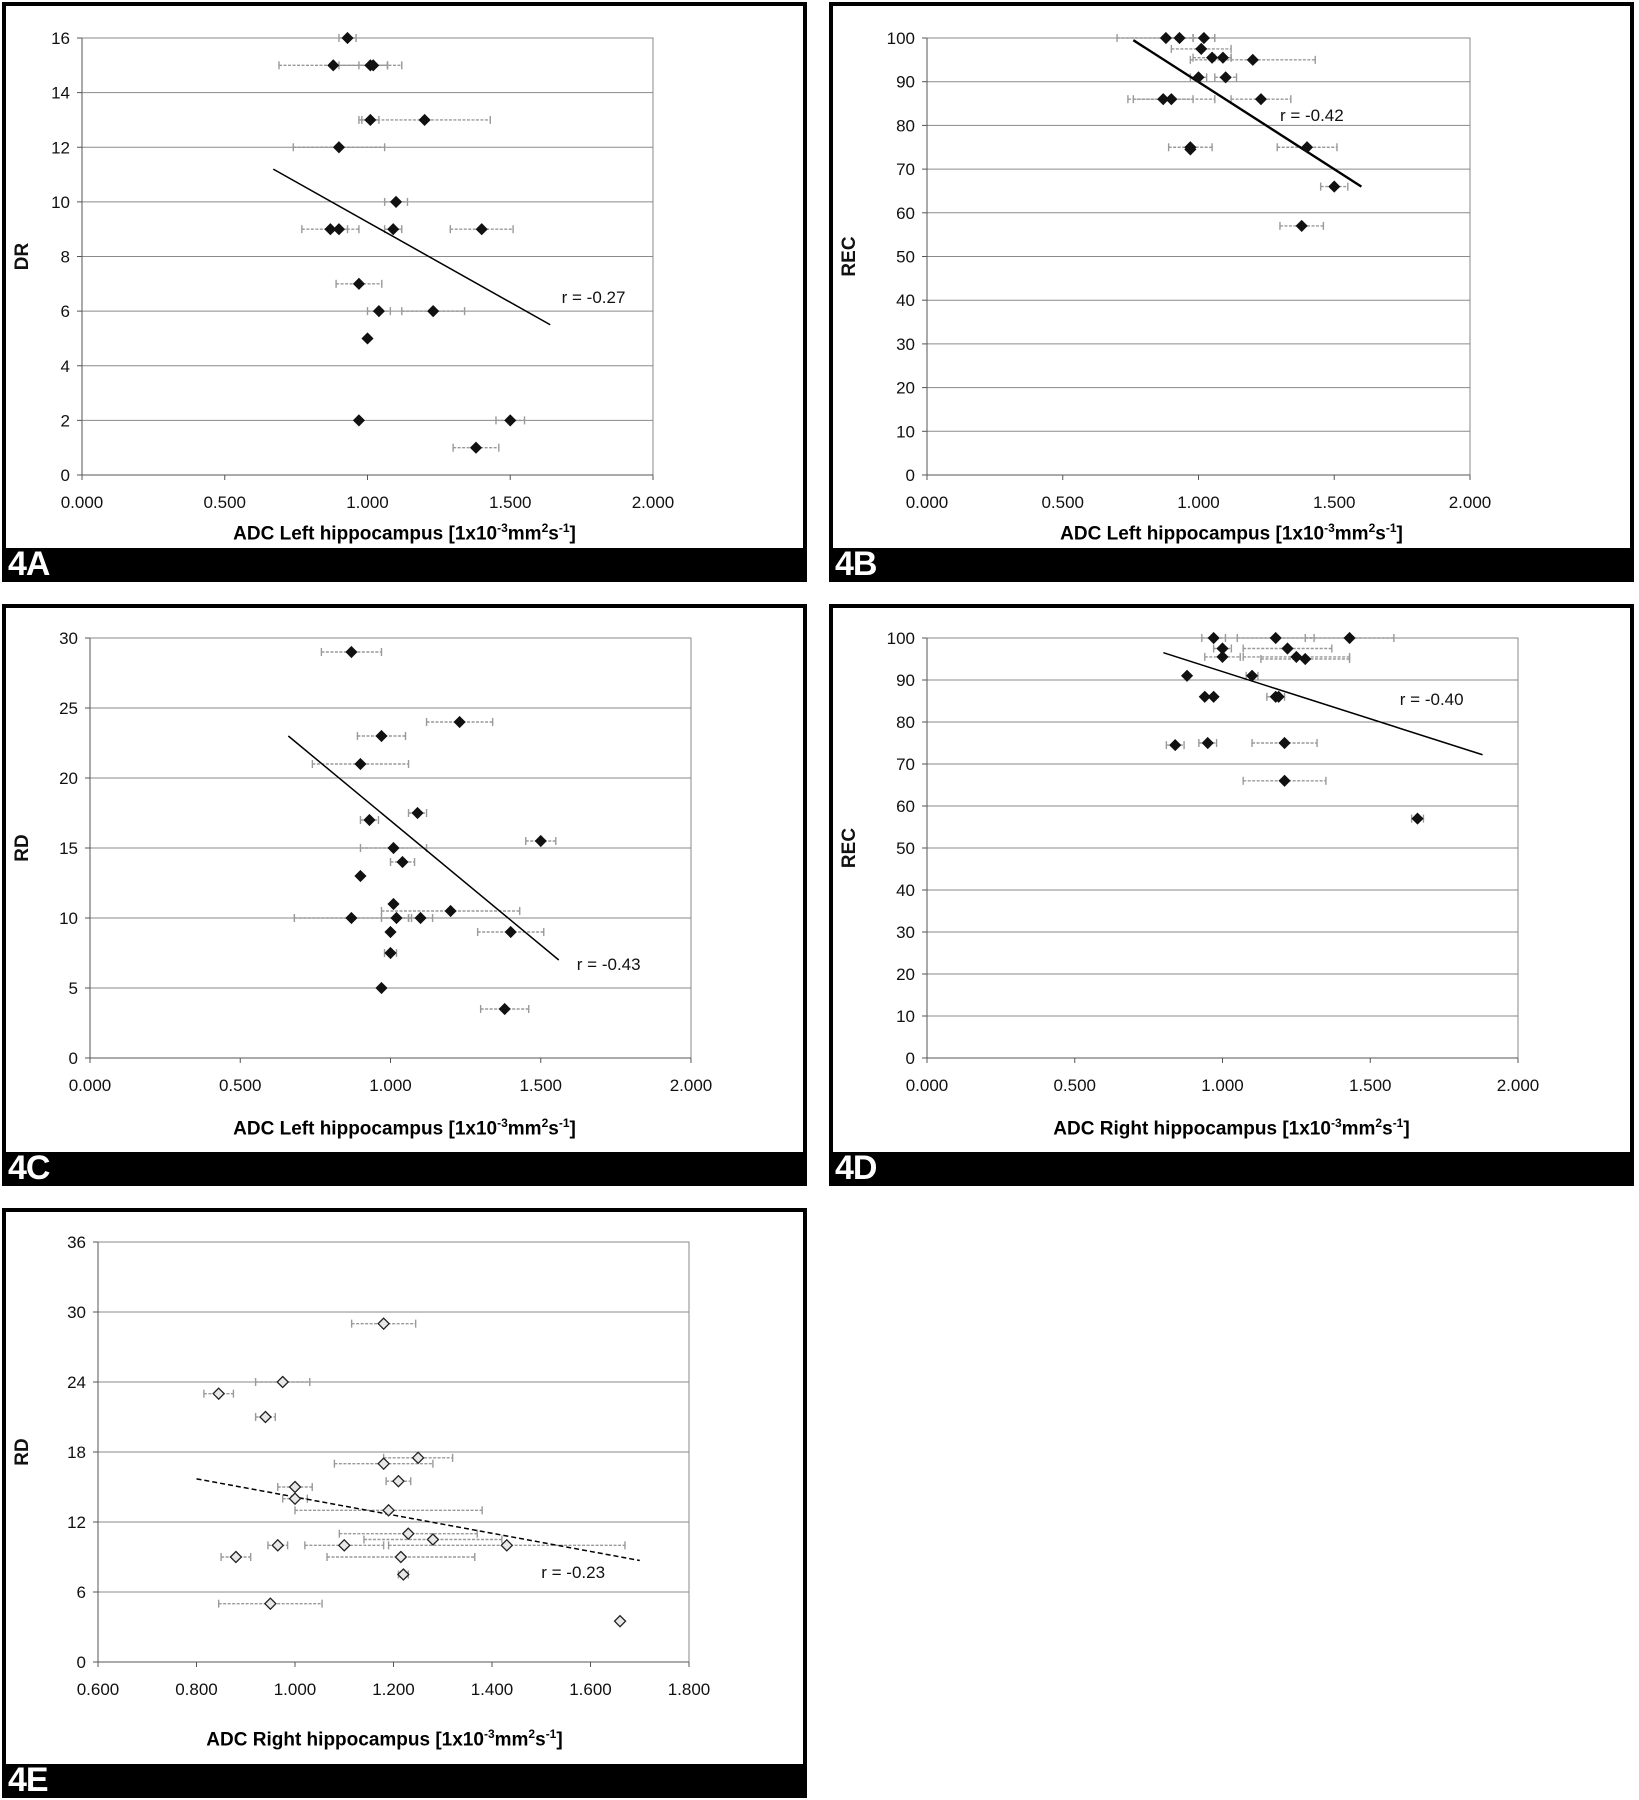 The image size is (1639, 1800). What do you see at coordinates (901, 638) in the screenshot?
I see `chart-4d-ytick-label: 100` at bounding box center [901, 638].